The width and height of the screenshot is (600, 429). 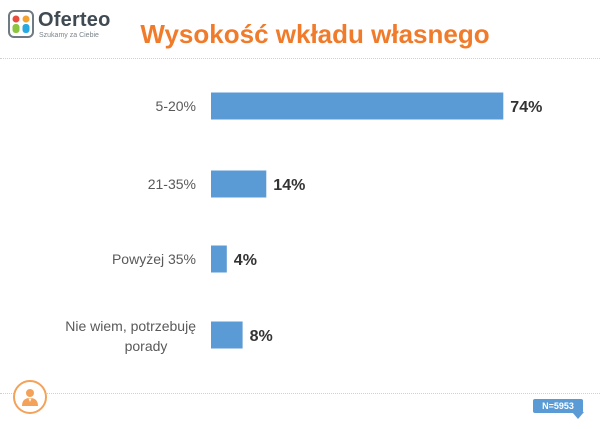 I want to click on sample-size-badge-tail, so click(x=578, y=415).